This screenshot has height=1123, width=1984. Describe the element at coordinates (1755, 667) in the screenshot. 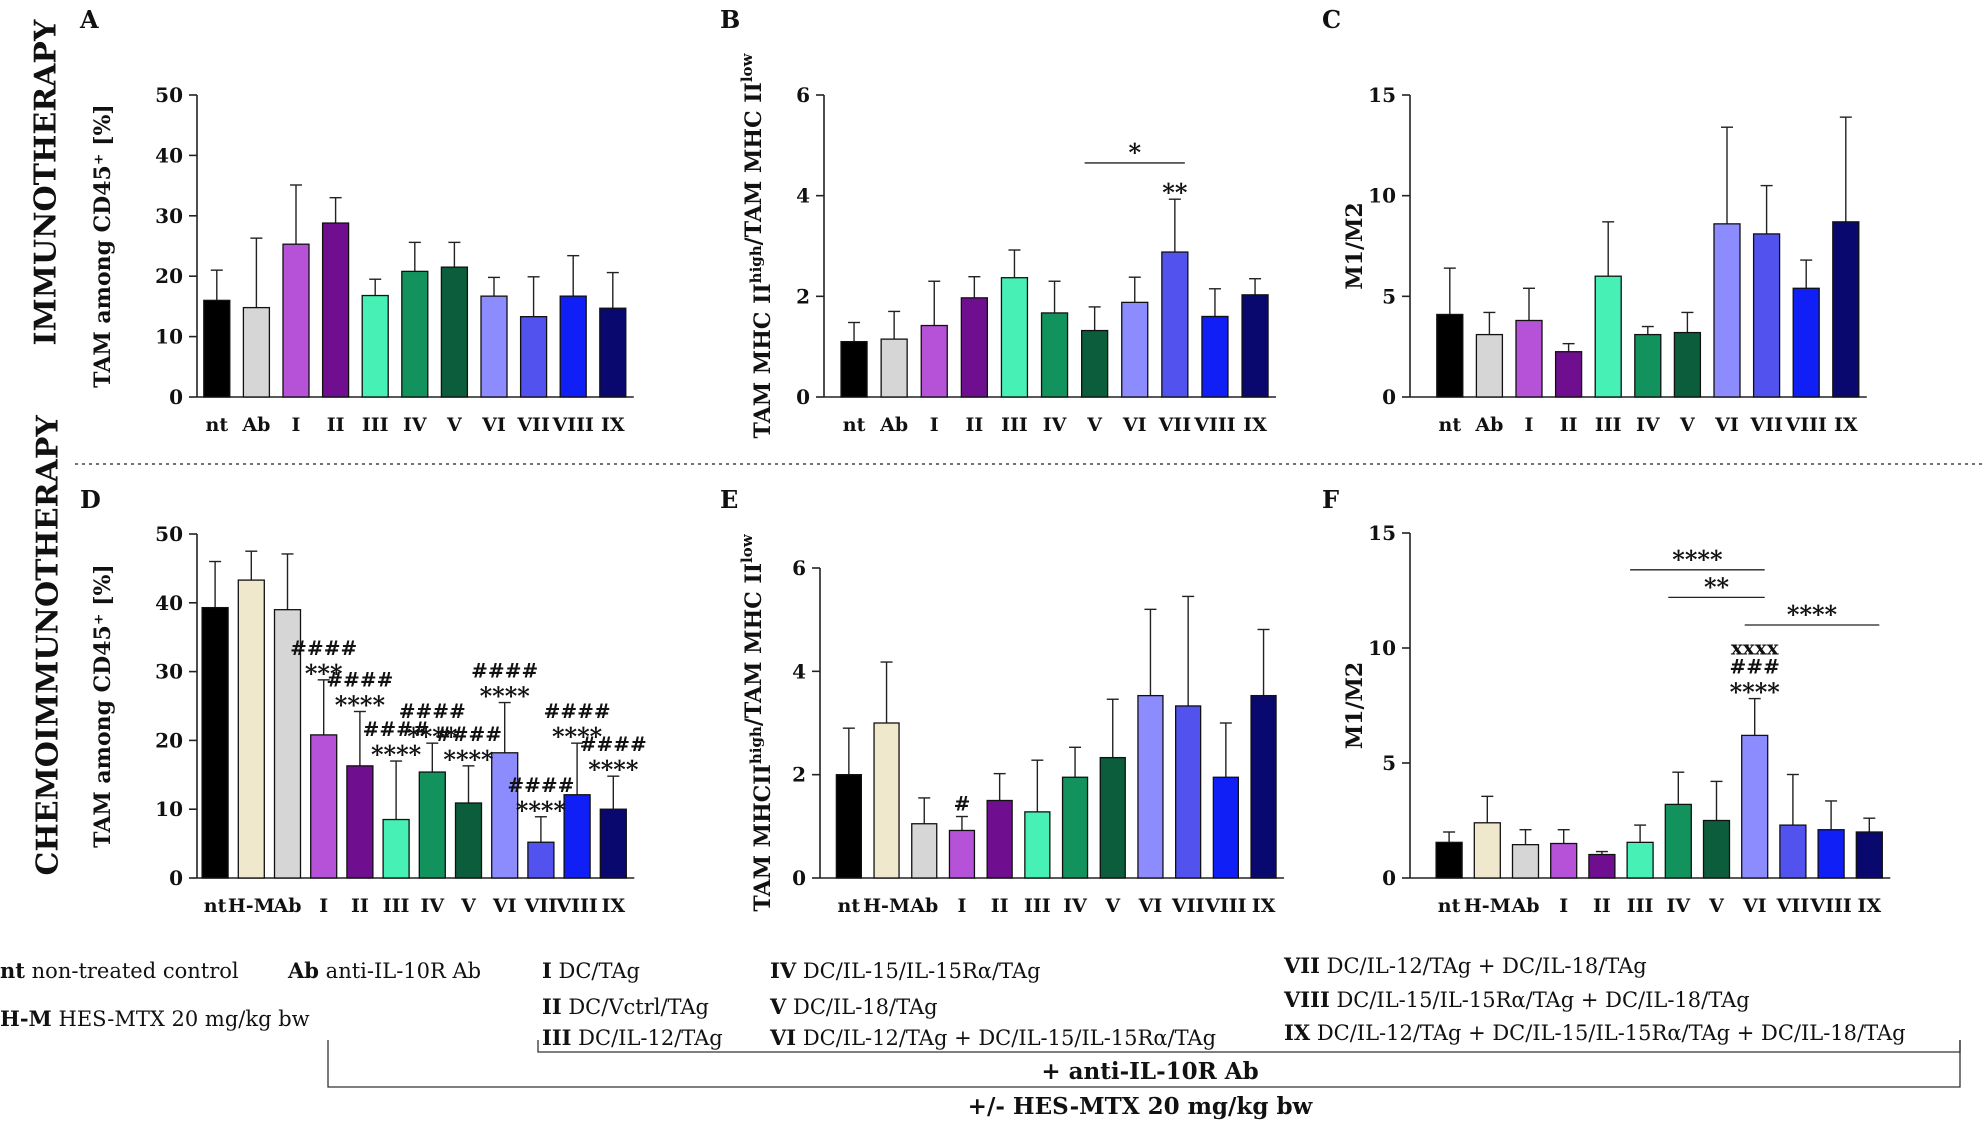

I see `significance-annotation: ###` at that location.